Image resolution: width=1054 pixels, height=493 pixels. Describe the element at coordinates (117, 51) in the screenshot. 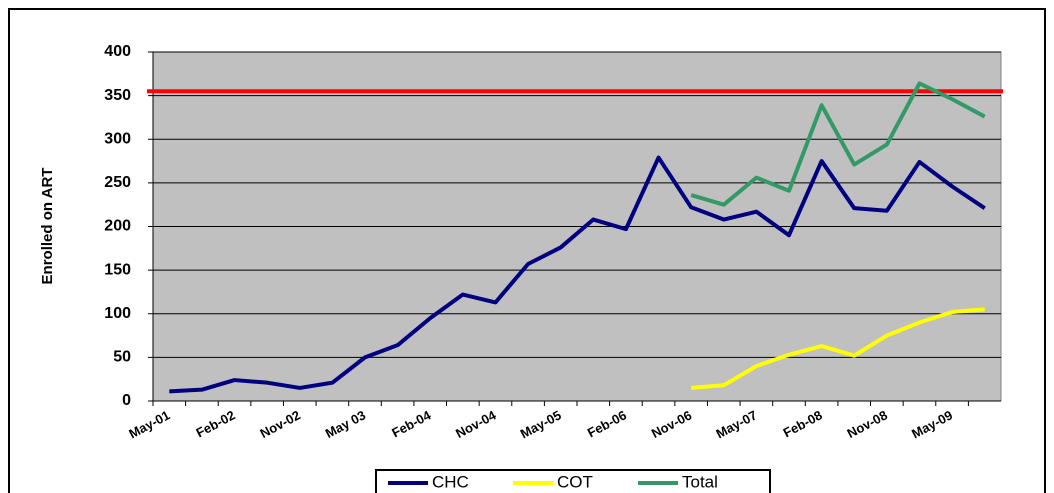

I see `y-tick-label: 400` at that location.